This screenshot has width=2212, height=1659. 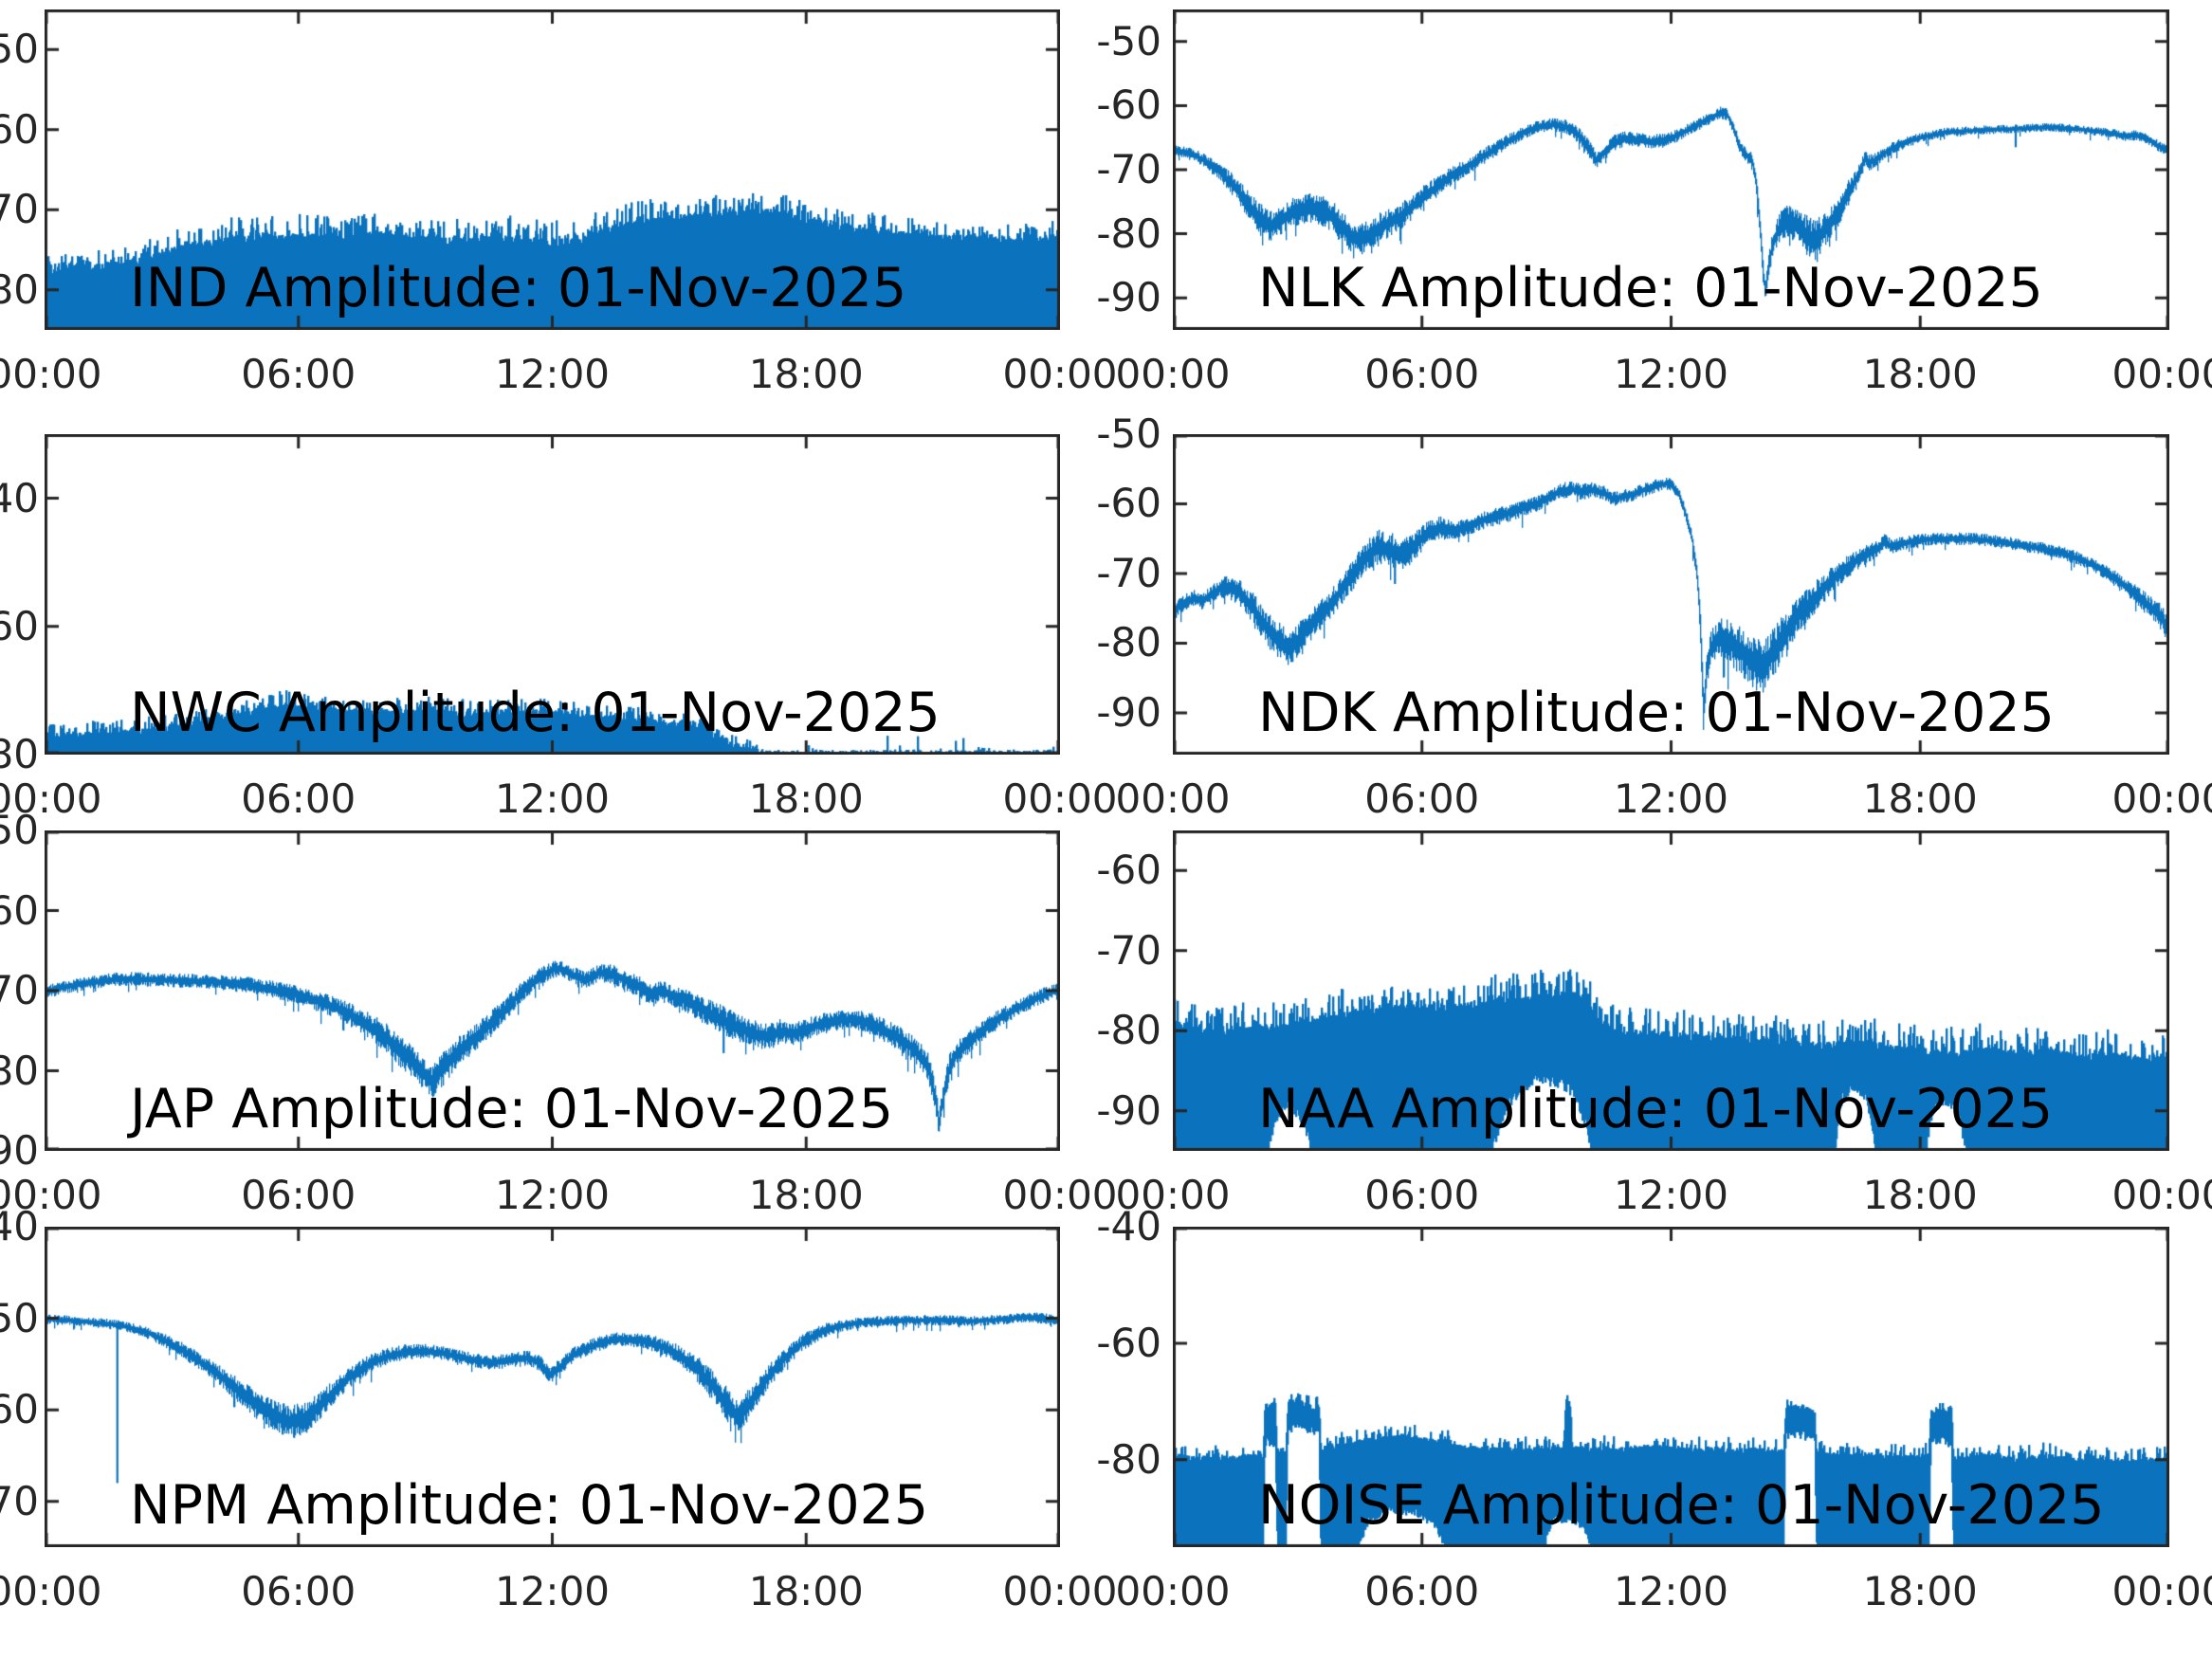 What do you see at coordinates (19, 625) in the screenshot?
I see `y-tick-label-nwc-60: 60` at bounding box center [19, 625].